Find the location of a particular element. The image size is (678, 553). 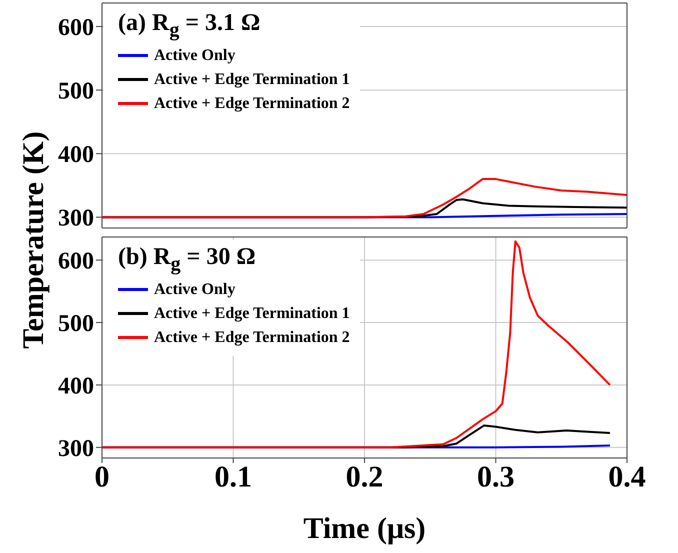

x-tick-label: 0.2 is located at coordinates (365, 477).